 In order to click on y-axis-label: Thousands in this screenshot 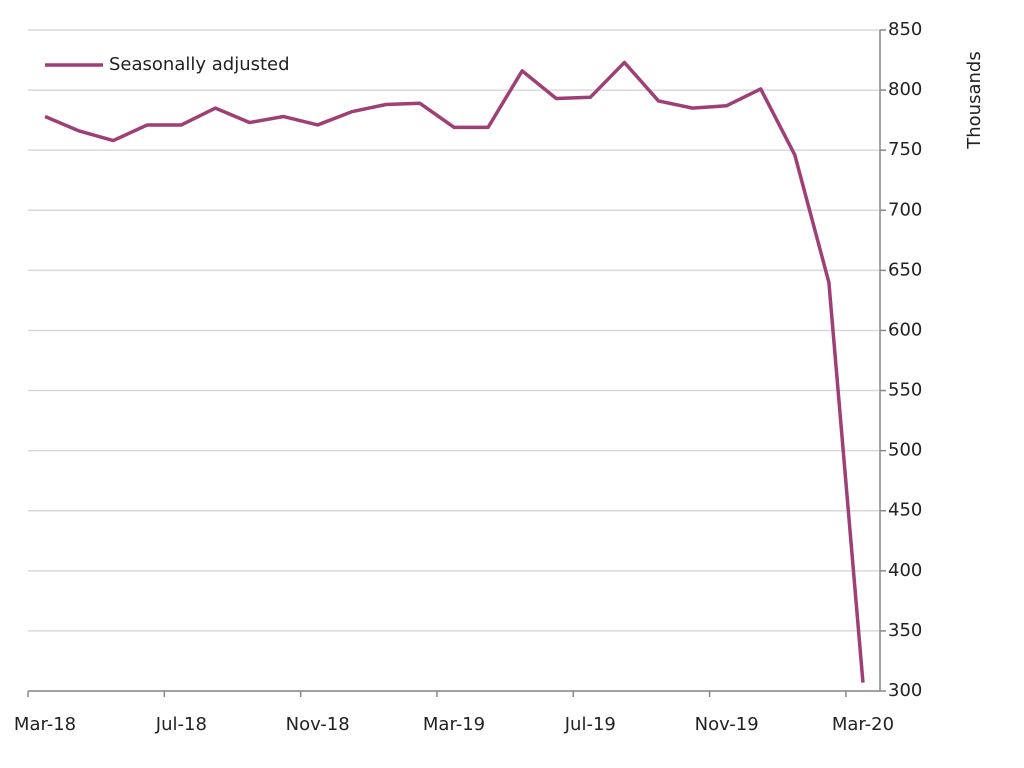, I will do `click(974, 100)`.